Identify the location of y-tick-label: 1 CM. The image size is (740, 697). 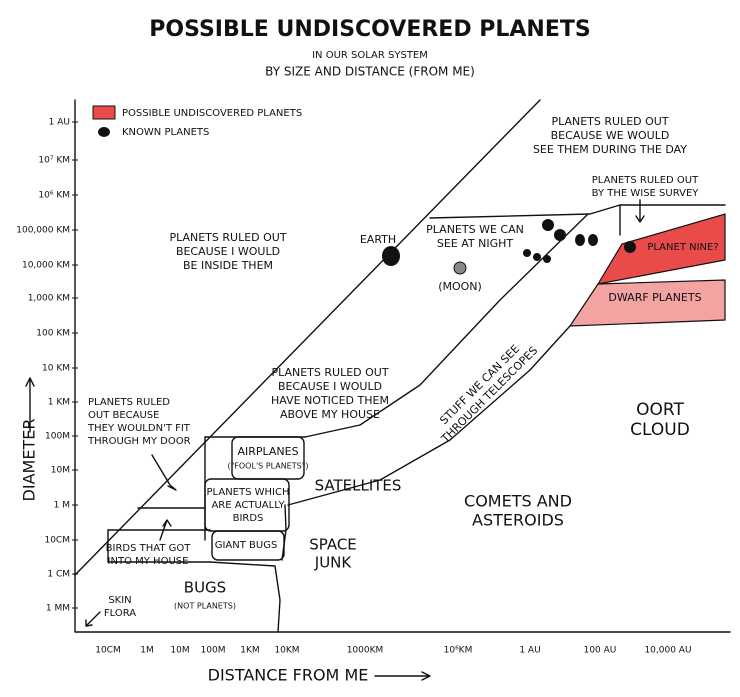
(58, 575).